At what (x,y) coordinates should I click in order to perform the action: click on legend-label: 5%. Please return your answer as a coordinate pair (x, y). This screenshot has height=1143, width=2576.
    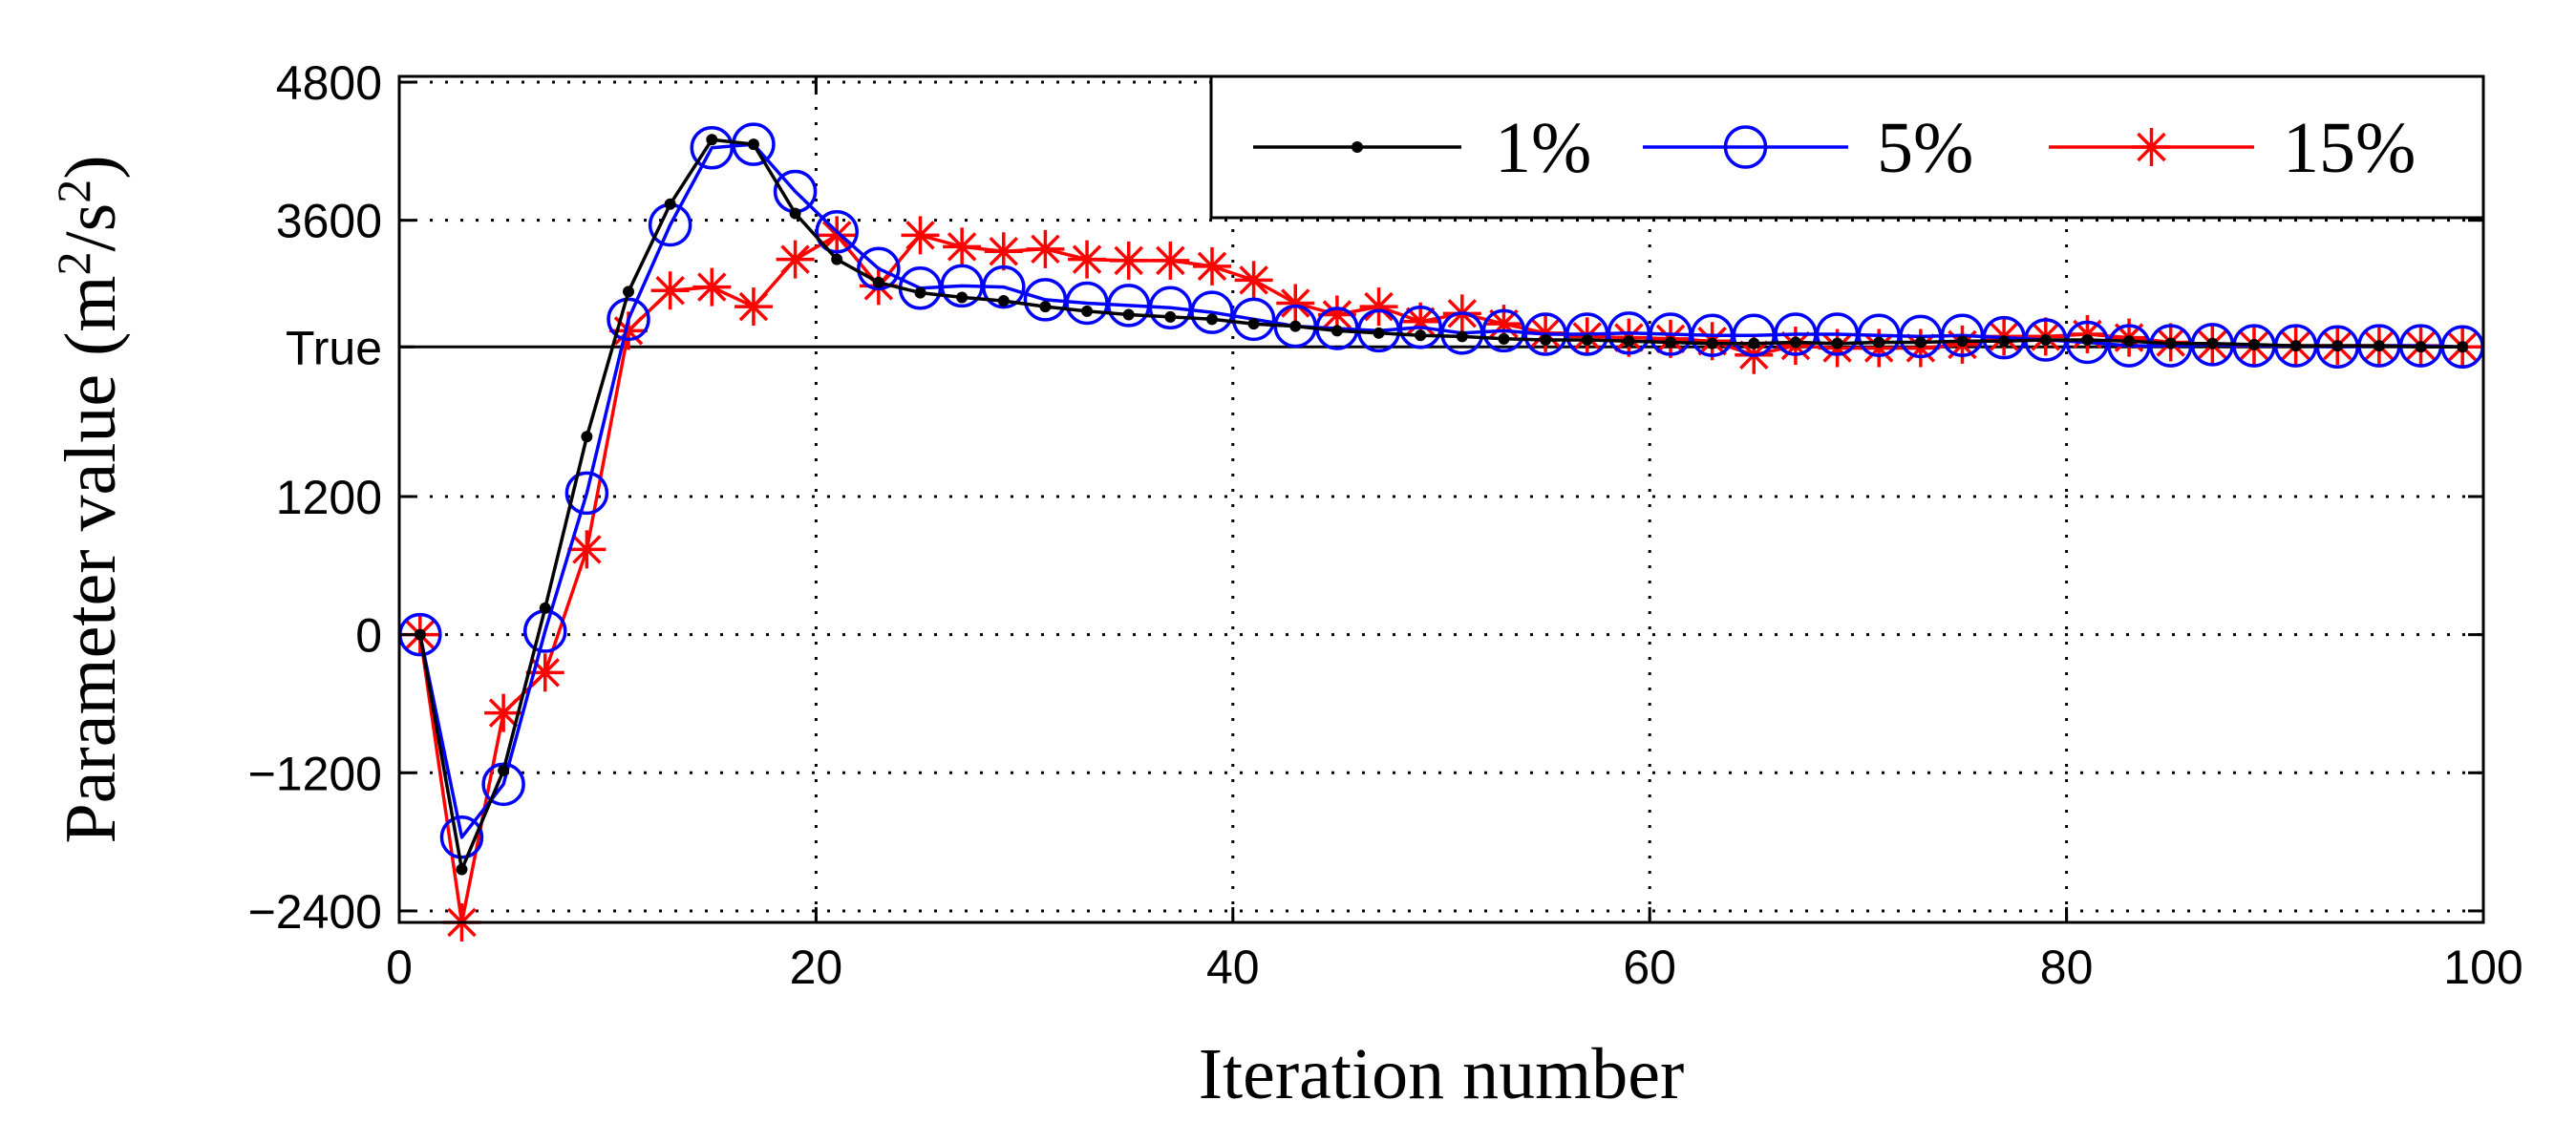
    Looking at the image, I should click on (1925, 148).